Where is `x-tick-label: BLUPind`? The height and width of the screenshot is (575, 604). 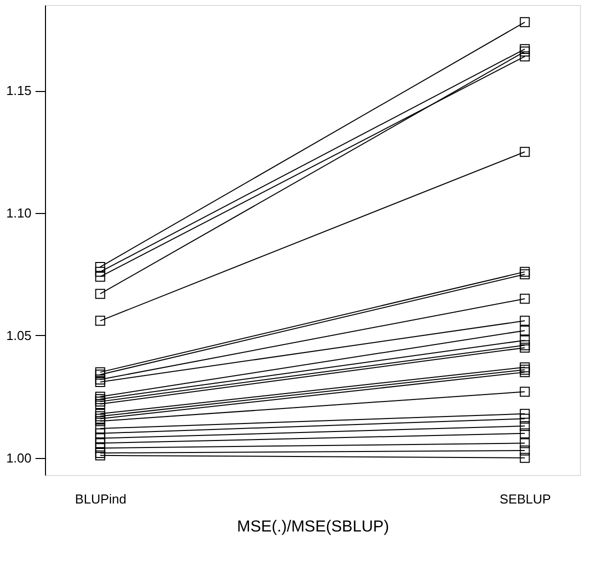 x-tick-label: BLUPind is located at coordinates (100, 499).